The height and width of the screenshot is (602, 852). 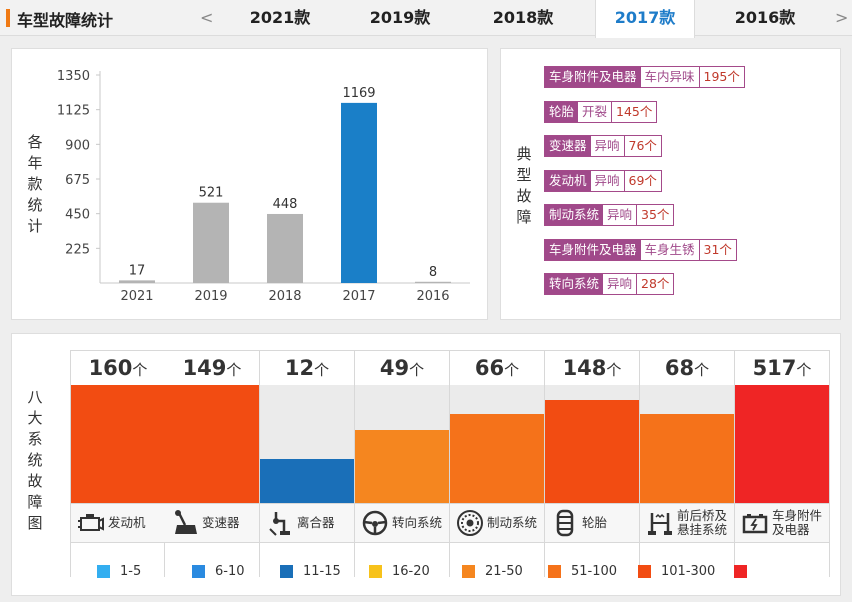 I want to click on system-label-row: 变速器, so click(x=212, y=523).